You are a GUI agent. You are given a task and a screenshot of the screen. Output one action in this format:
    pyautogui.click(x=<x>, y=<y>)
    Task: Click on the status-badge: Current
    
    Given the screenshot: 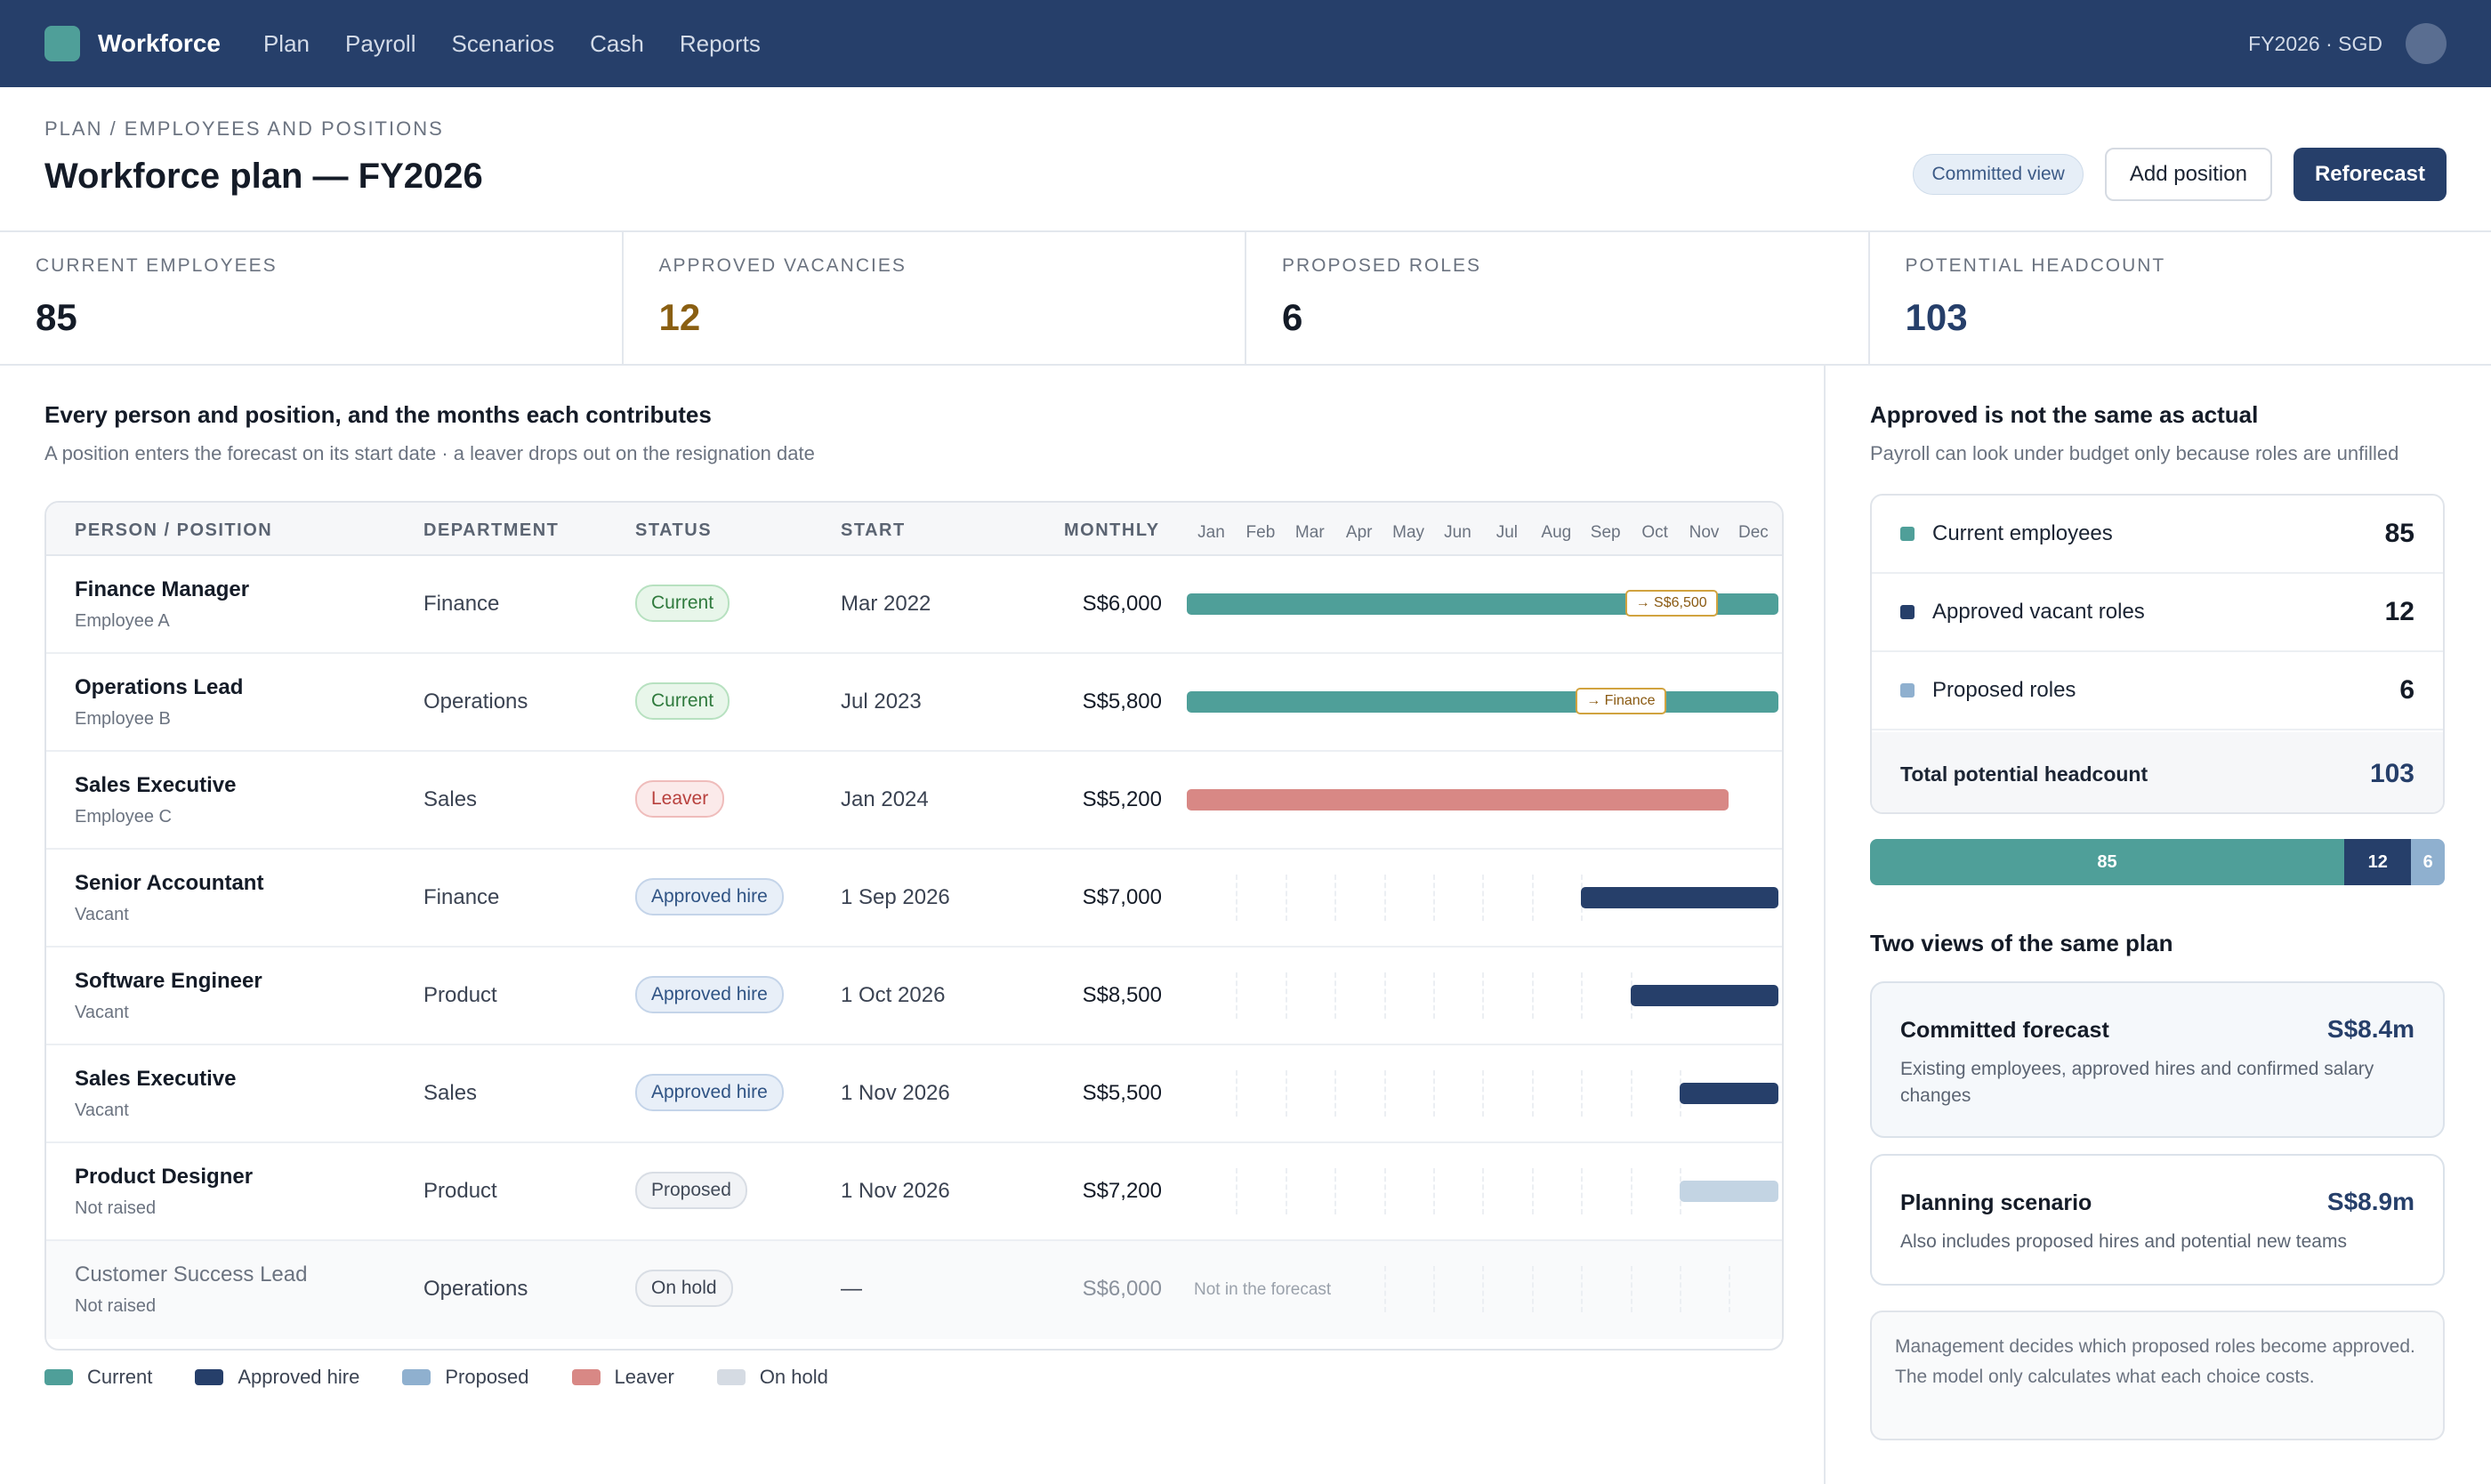 What is the action you would take?
    pyautogui.click(x=682, y=701)
    